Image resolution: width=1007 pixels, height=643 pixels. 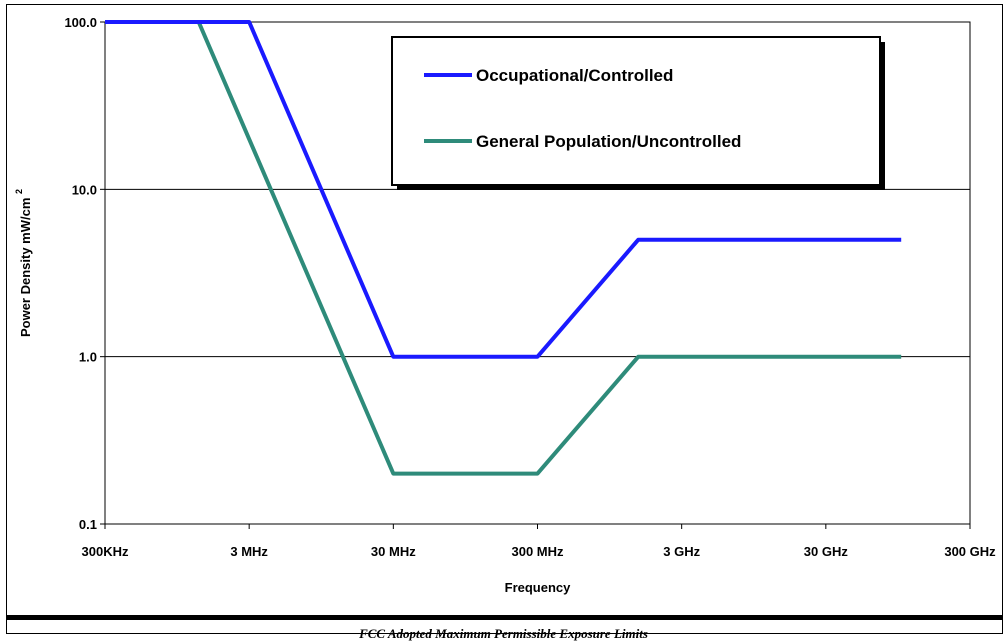 What do you see at coordinates (537, 551) in the screenshot?
I see `x-tick-label: 300 MHz` at bounding box center [537, 551].